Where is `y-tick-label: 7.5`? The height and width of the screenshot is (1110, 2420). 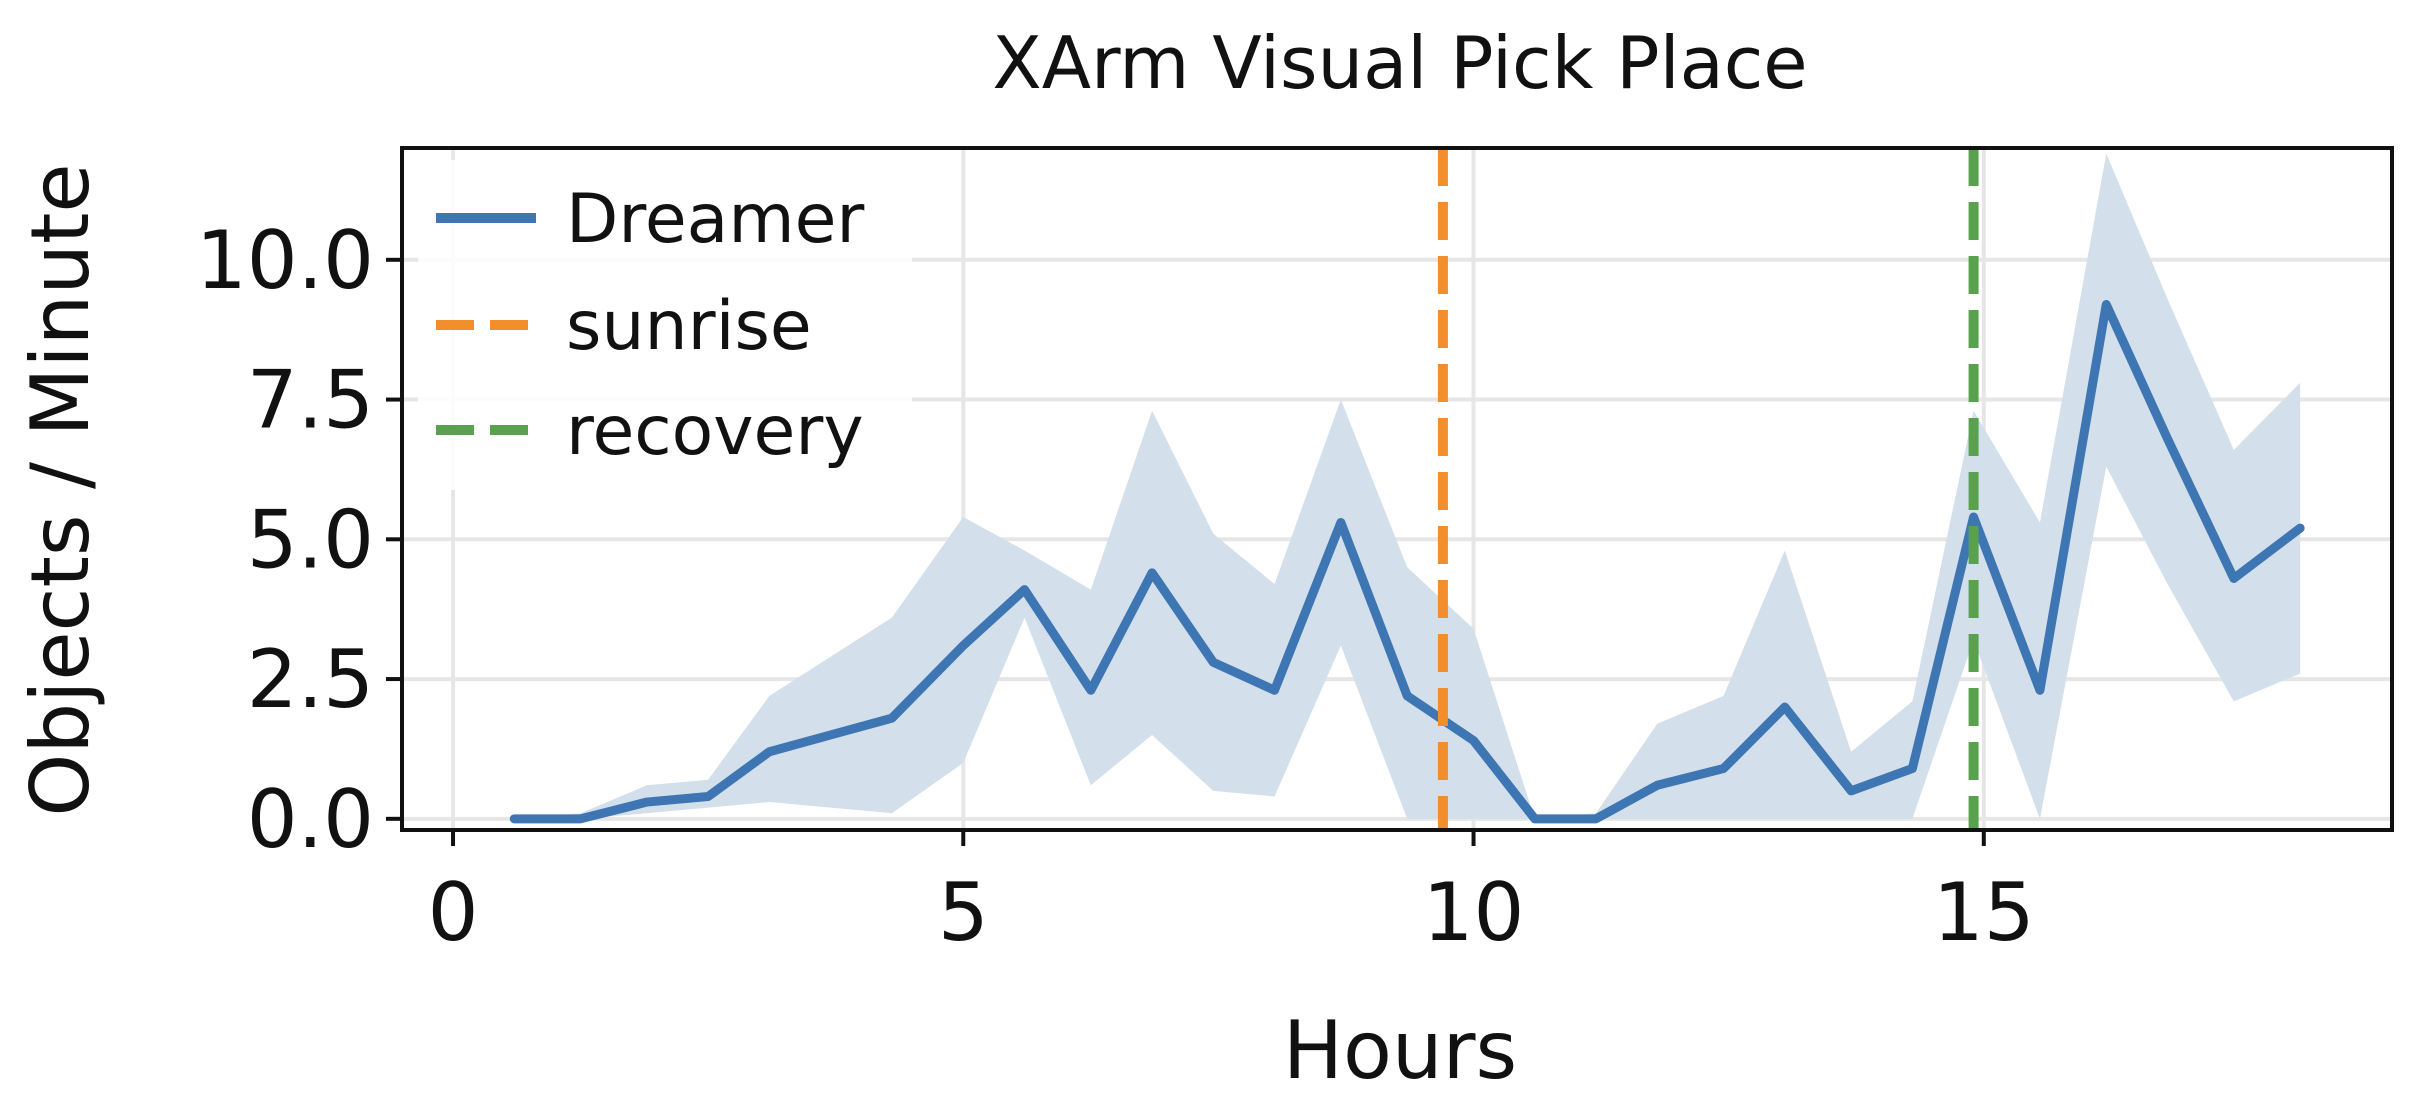
y-tick-label: 7.5 is located at coordinates (310, 400).